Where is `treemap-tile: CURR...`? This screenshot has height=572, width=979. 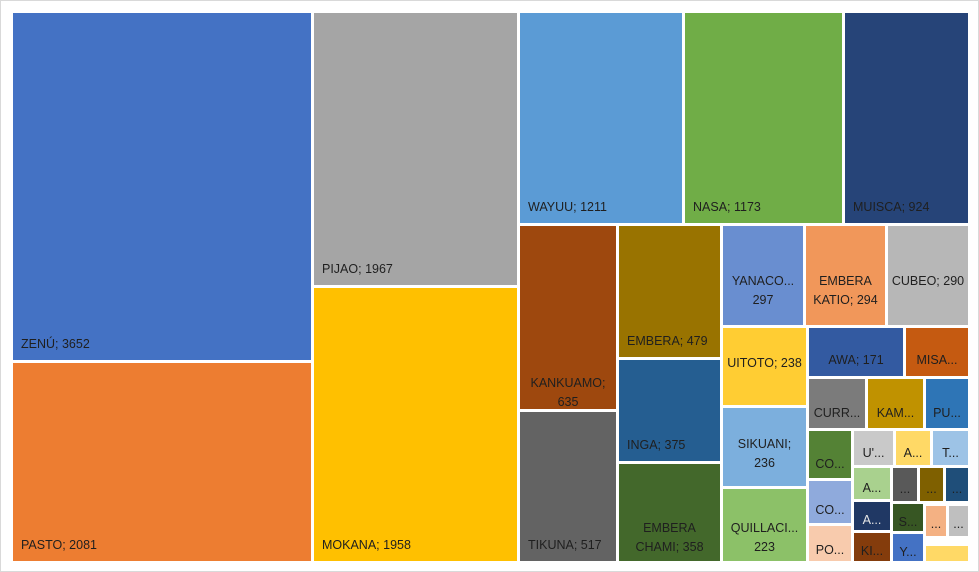
treemap-tile: CURR... is located at coordinates (837, 403).